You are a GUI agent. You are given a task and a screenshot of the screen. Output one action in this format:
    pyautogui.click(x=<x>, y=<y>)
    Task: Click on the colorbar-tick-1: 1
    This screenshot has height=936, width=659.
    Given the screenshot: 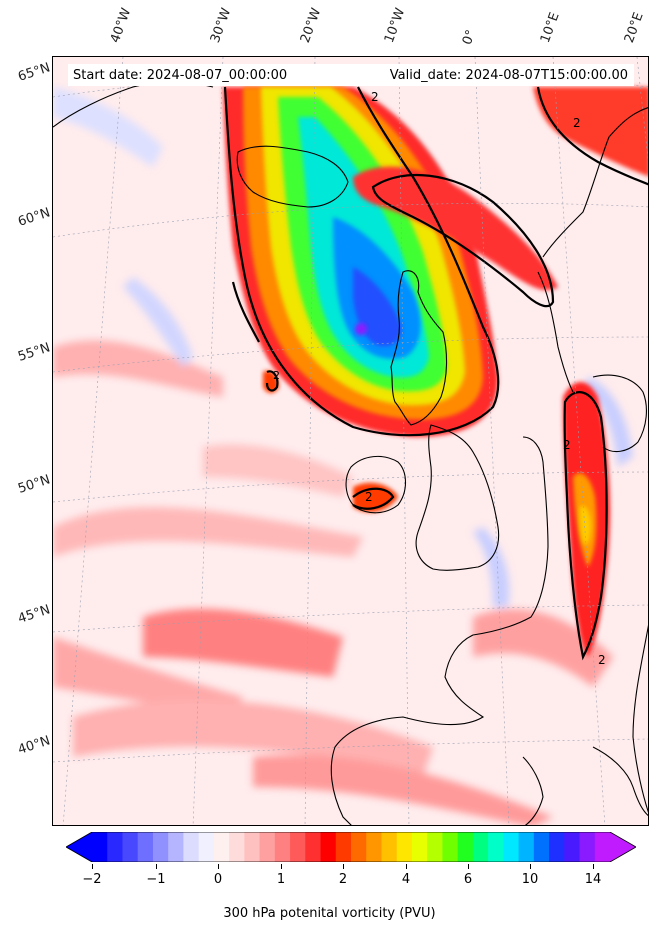 What is the action you would take?
    pyautogui.click(x=281, y=879)
    